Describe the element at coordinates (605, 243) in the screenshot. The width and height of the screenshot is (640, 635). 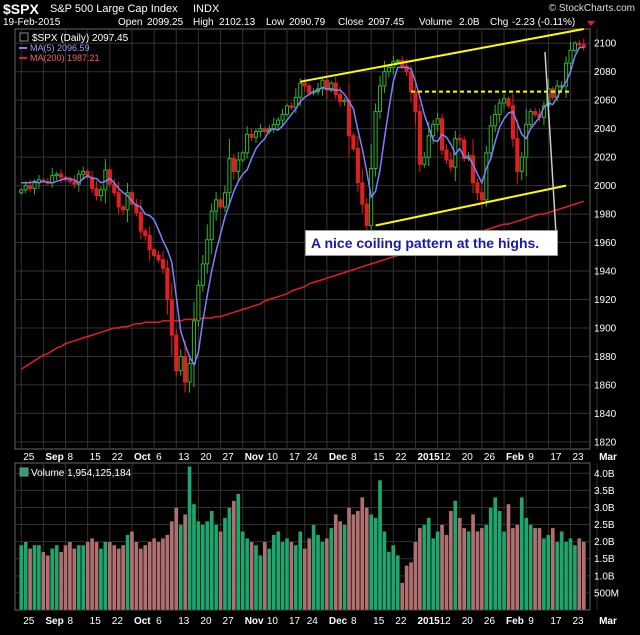
I see `price-tick-label: 1960` at that location.